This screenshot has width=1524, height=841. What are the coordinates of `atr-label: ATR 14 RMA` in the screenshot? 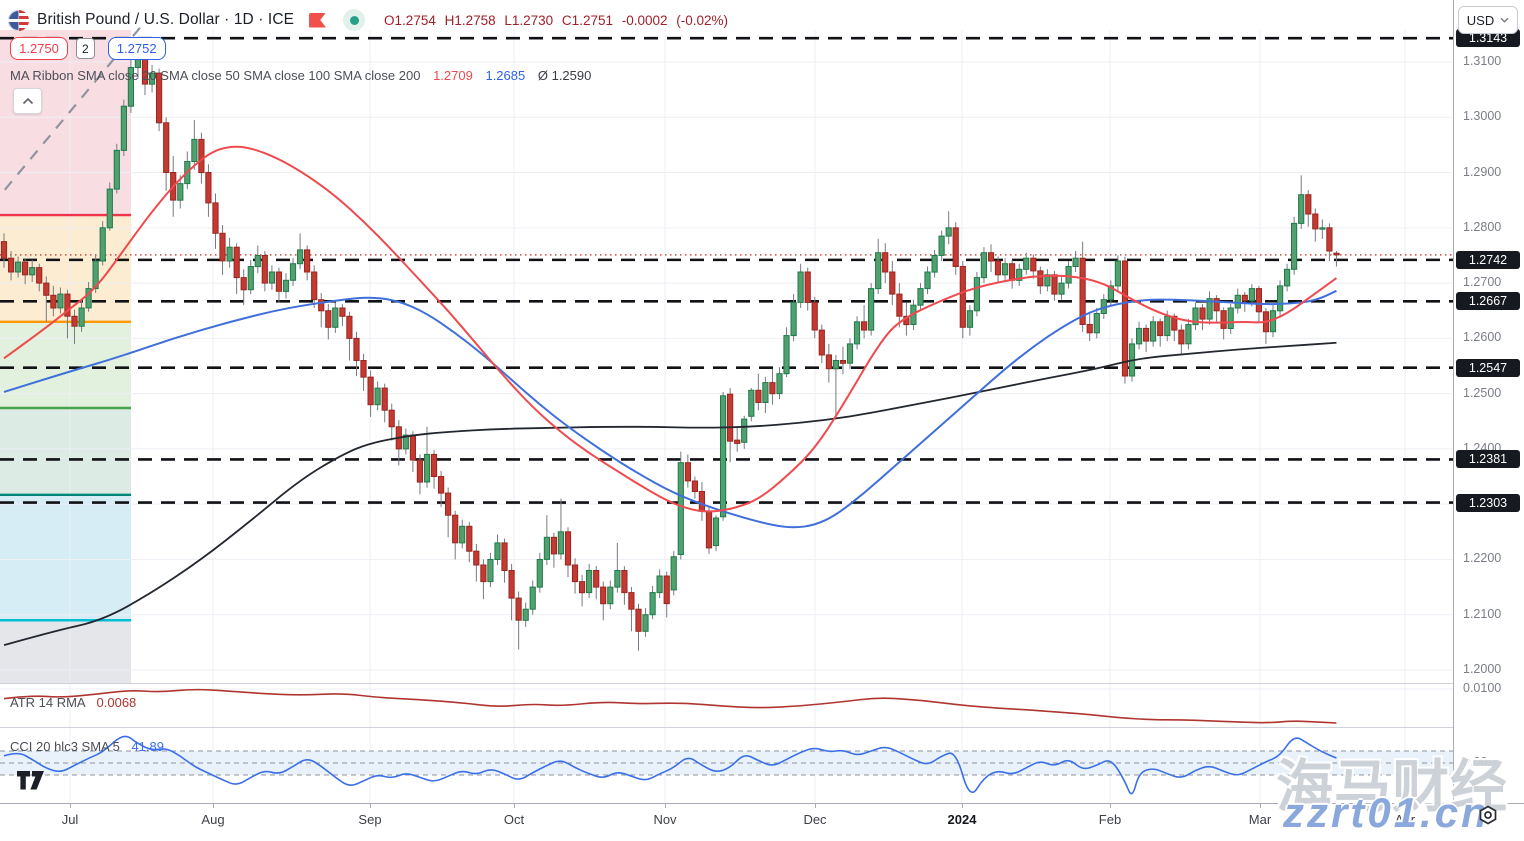 It's located at (47, 702).